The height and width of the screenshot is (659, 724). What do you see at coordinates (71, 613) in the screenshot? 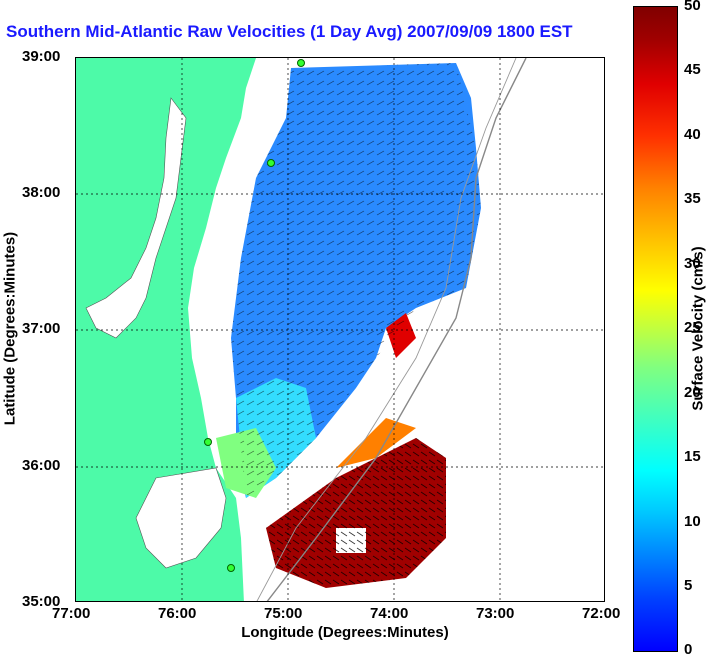
I see `x-tick-label: 77:00` at bounding box center [71, 613].